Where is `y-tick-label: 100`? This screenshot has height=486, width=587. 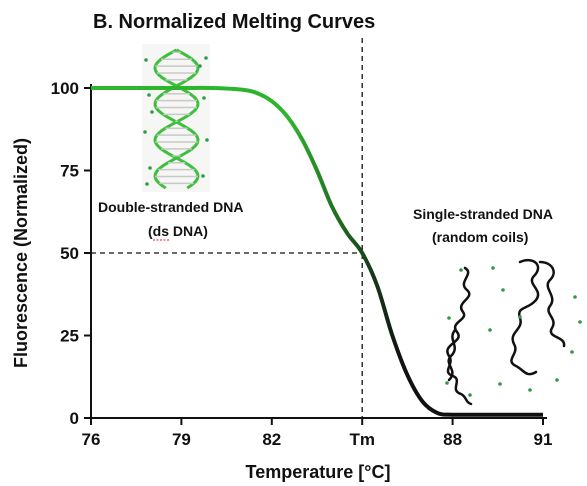 y-tick-label: 100 is located at coordinates (65, 88).